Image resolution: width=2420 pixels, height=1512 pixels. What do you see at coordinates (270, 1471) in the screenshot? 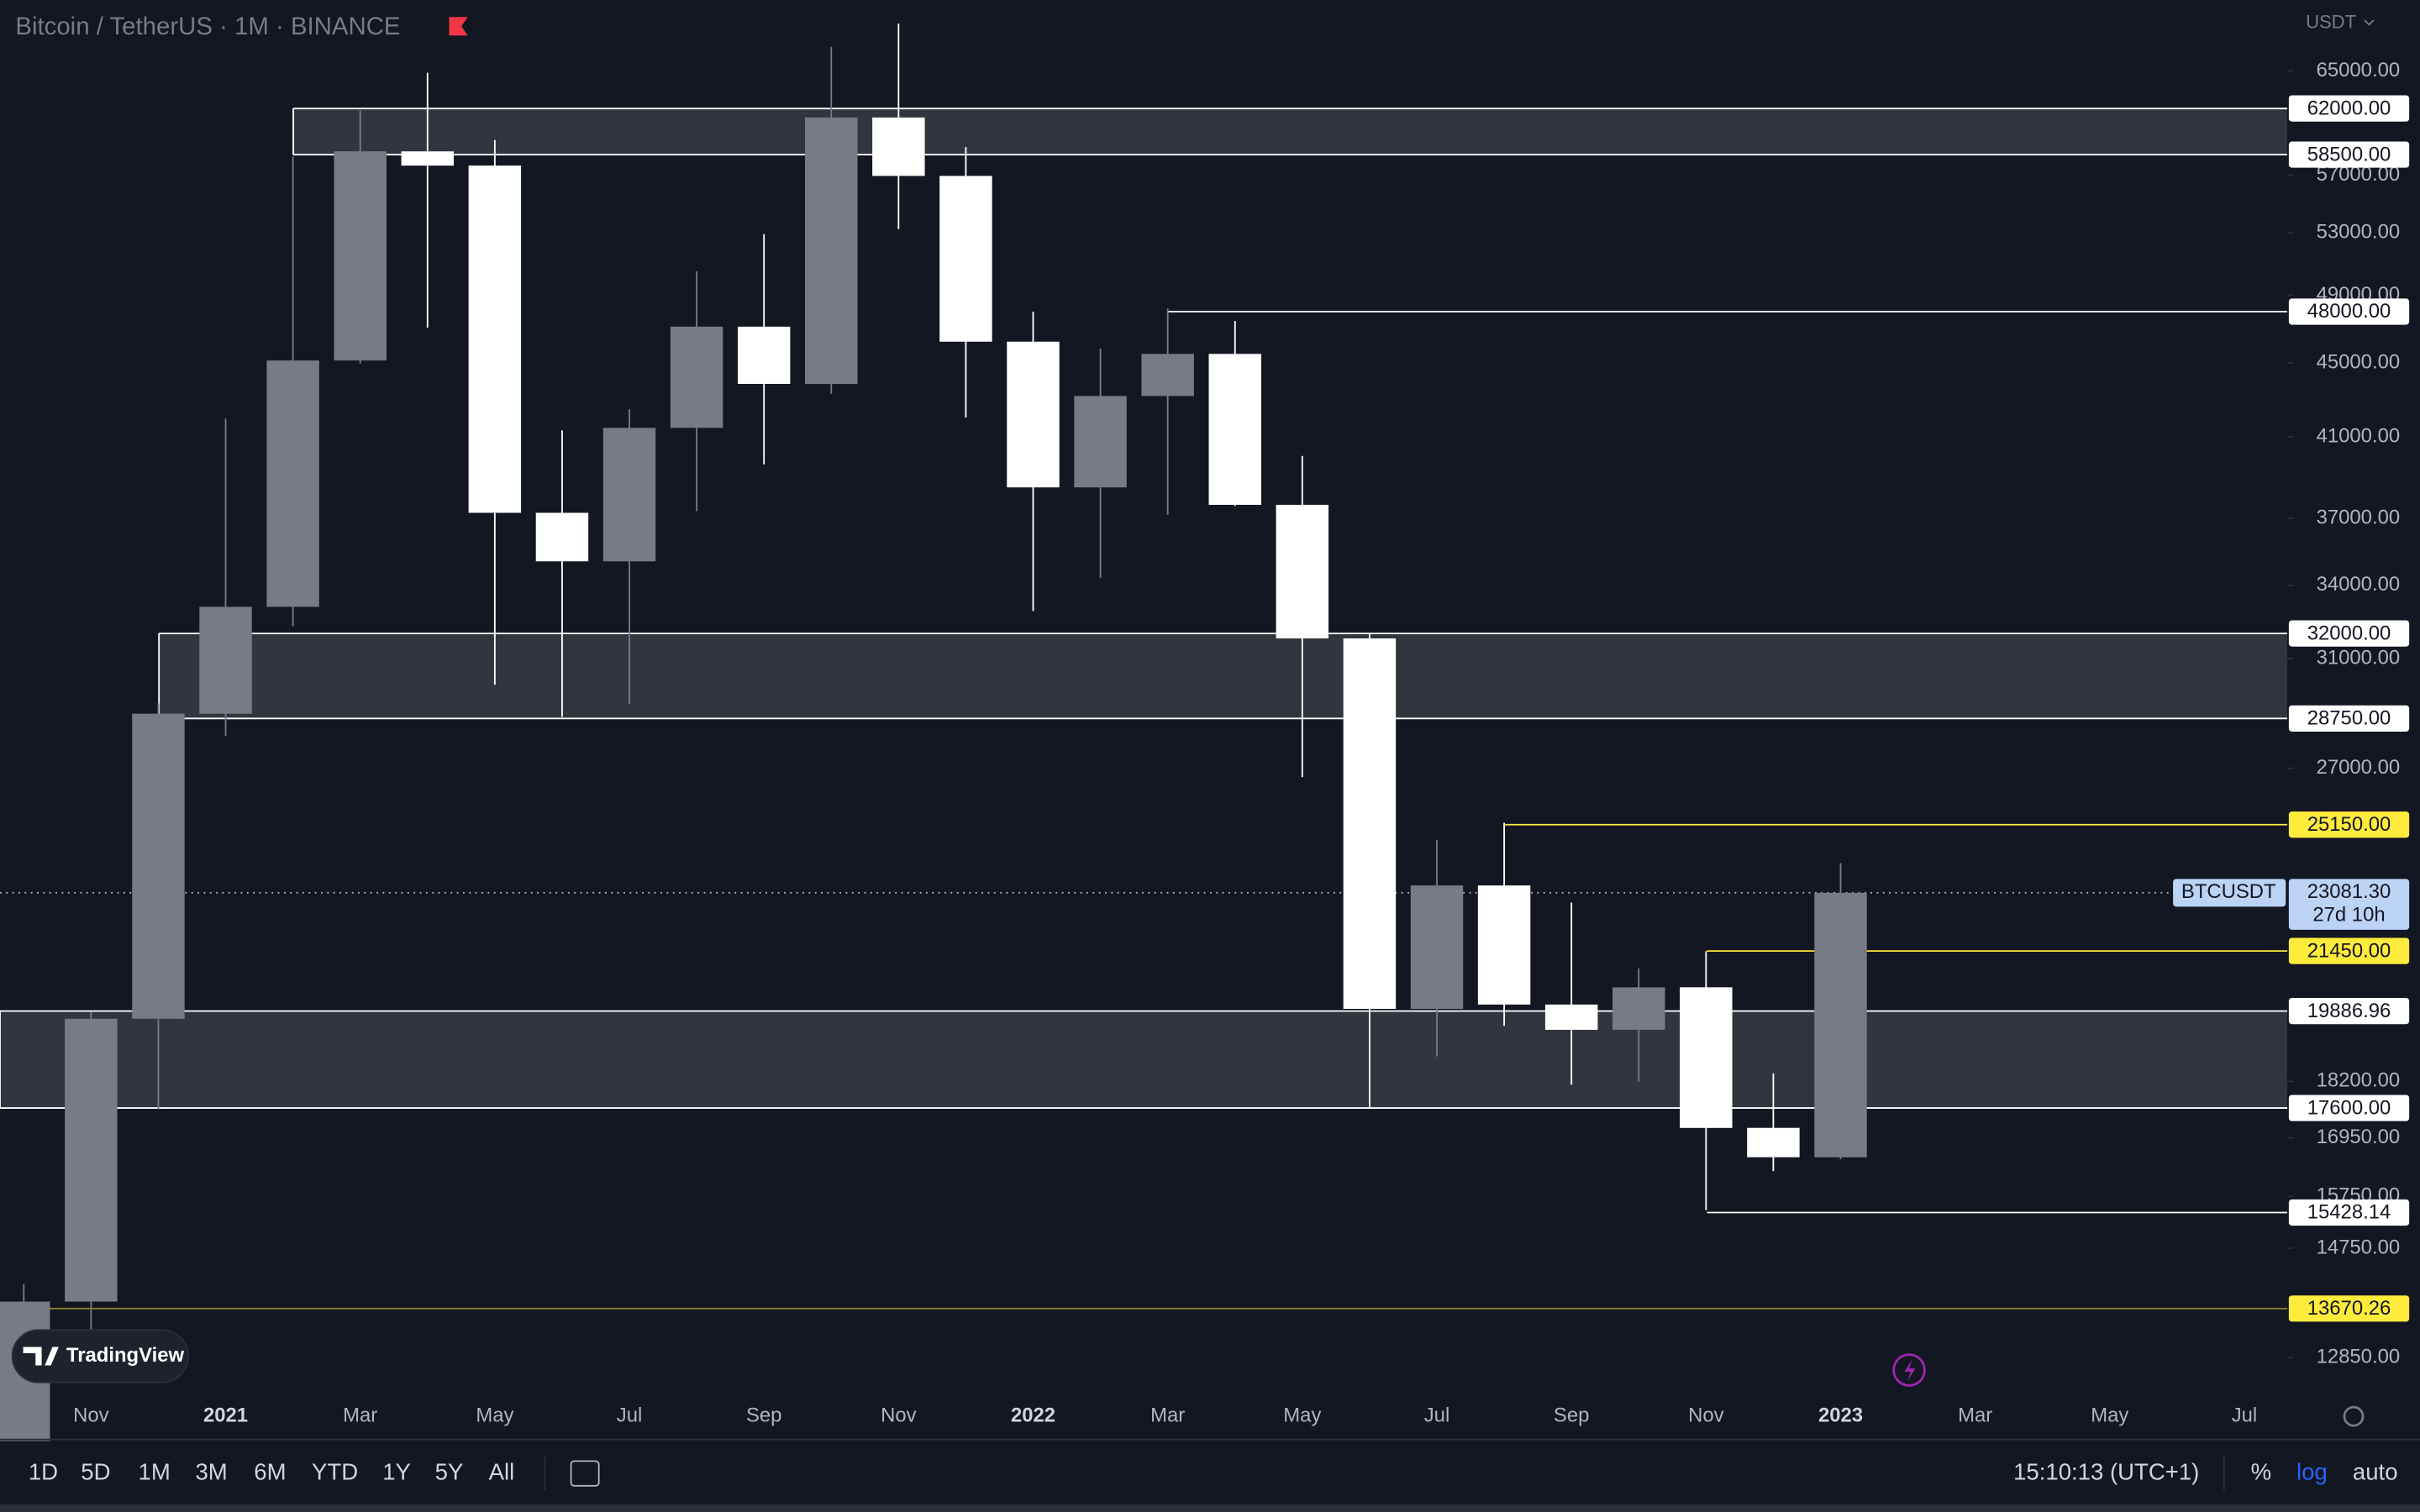
I see `range-button: 6M` at bounding box center [270, 1471].